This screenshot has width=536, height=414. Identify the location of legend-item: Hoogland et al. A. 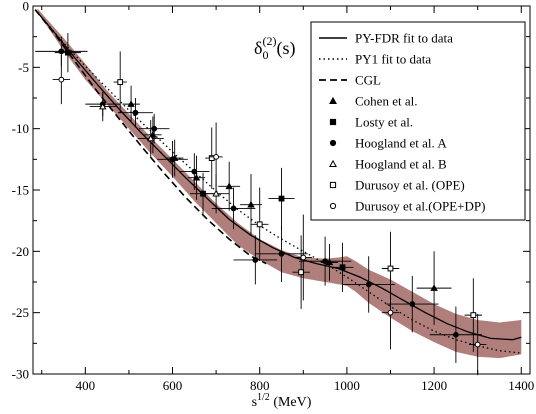
(388, 143).